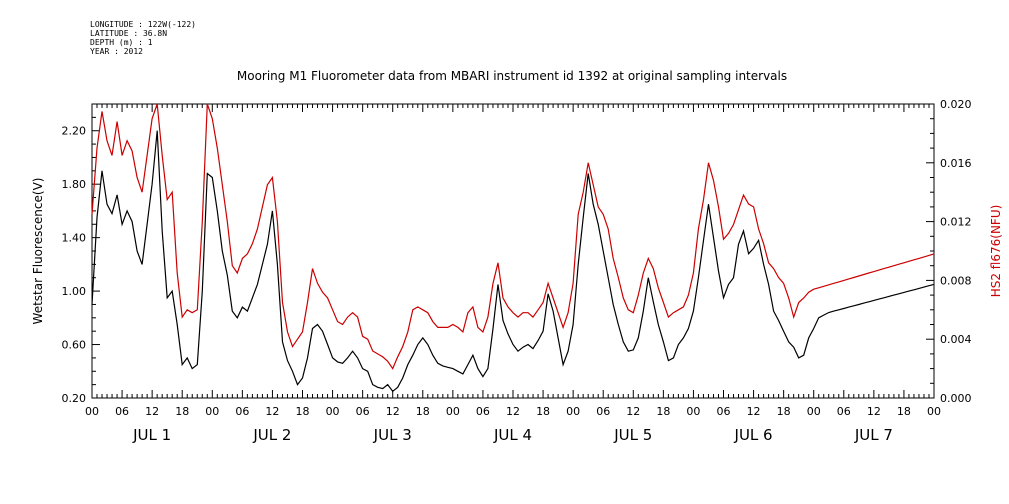 This screenshot has height=504, width=1009. Describe the element at coordinates (81, 254) in the screenshot. I see `left-axis: 0.20 0.60 1.00 1.40 1.80 2.20` at that location.